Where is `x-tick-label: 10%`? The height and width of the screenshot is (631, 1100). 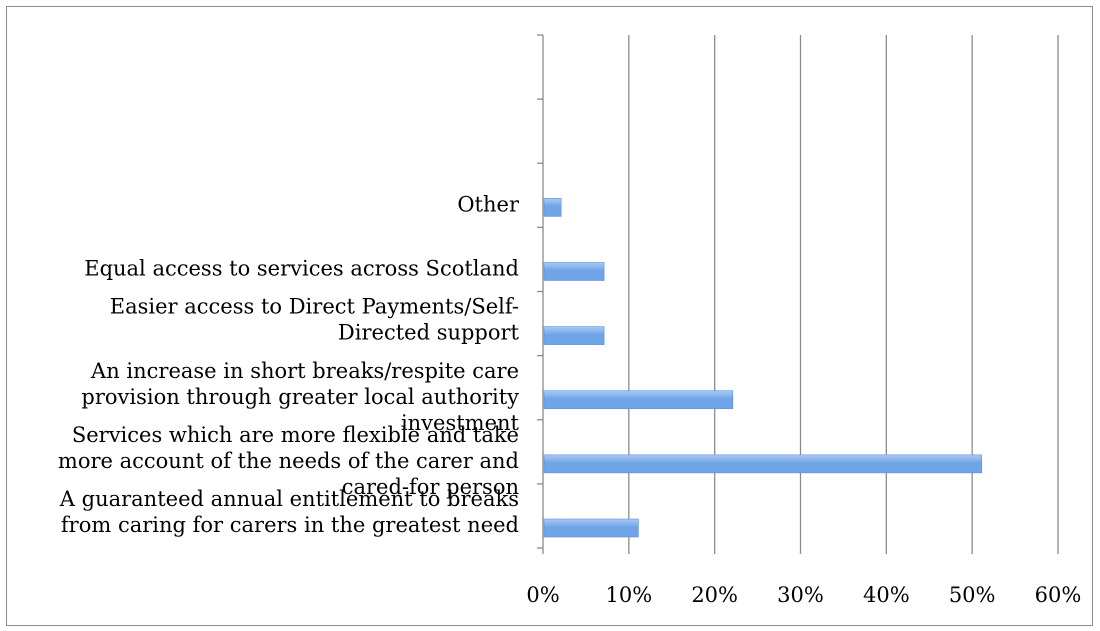
x-tick-label: 10% is located at coordinates (628, 595).